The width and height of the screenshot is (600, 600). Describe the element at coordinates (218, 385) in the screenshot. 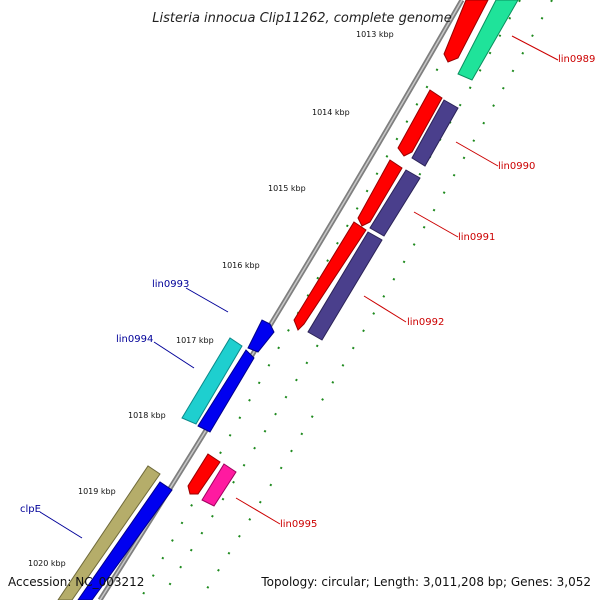

I see `gene-lin0994-arrow` at that location.